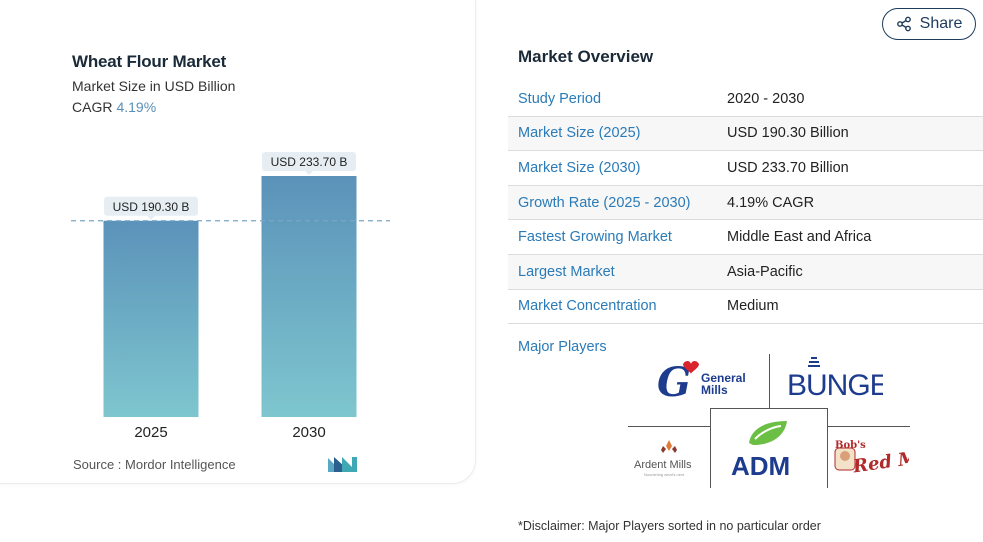 Image resolution: width=983 pixels, height=542 pixels. What do you see at coordinates (587, 306) in the screenshot?
I see `overview-key: Market Concentration` at bounding box center [587, 306].